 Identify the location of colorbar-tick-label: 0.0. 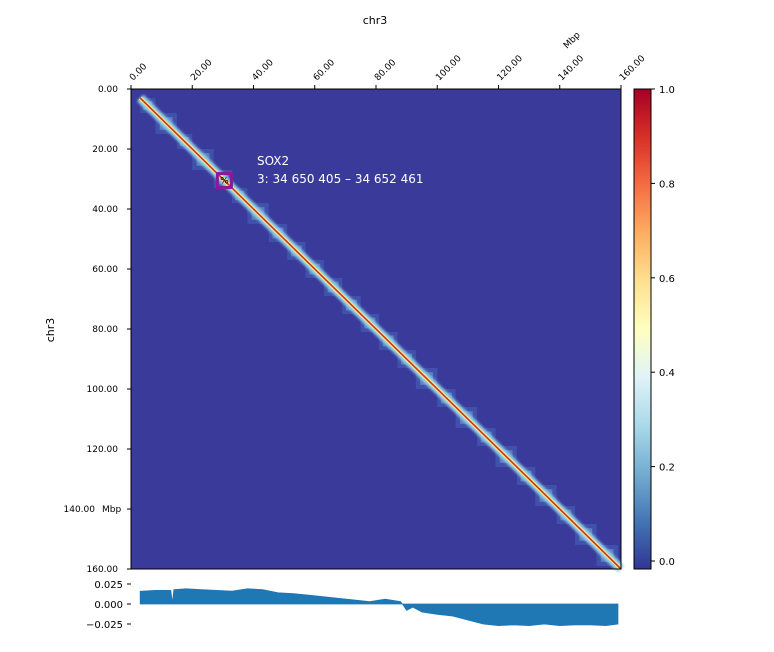
(667, 562).